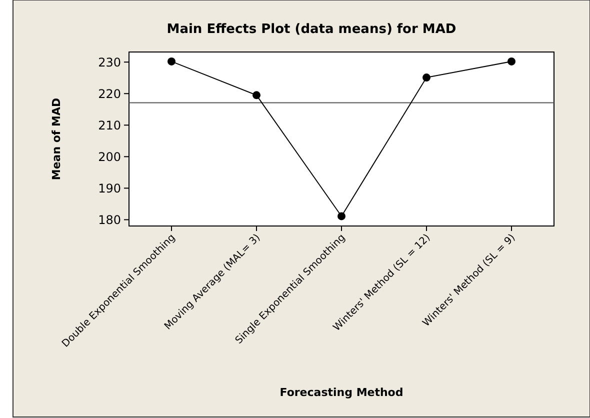  What do you see at coordinates (109, 188) in the screenshot?
I see `y-tick-label: 190` at bounding box center [109, 188].